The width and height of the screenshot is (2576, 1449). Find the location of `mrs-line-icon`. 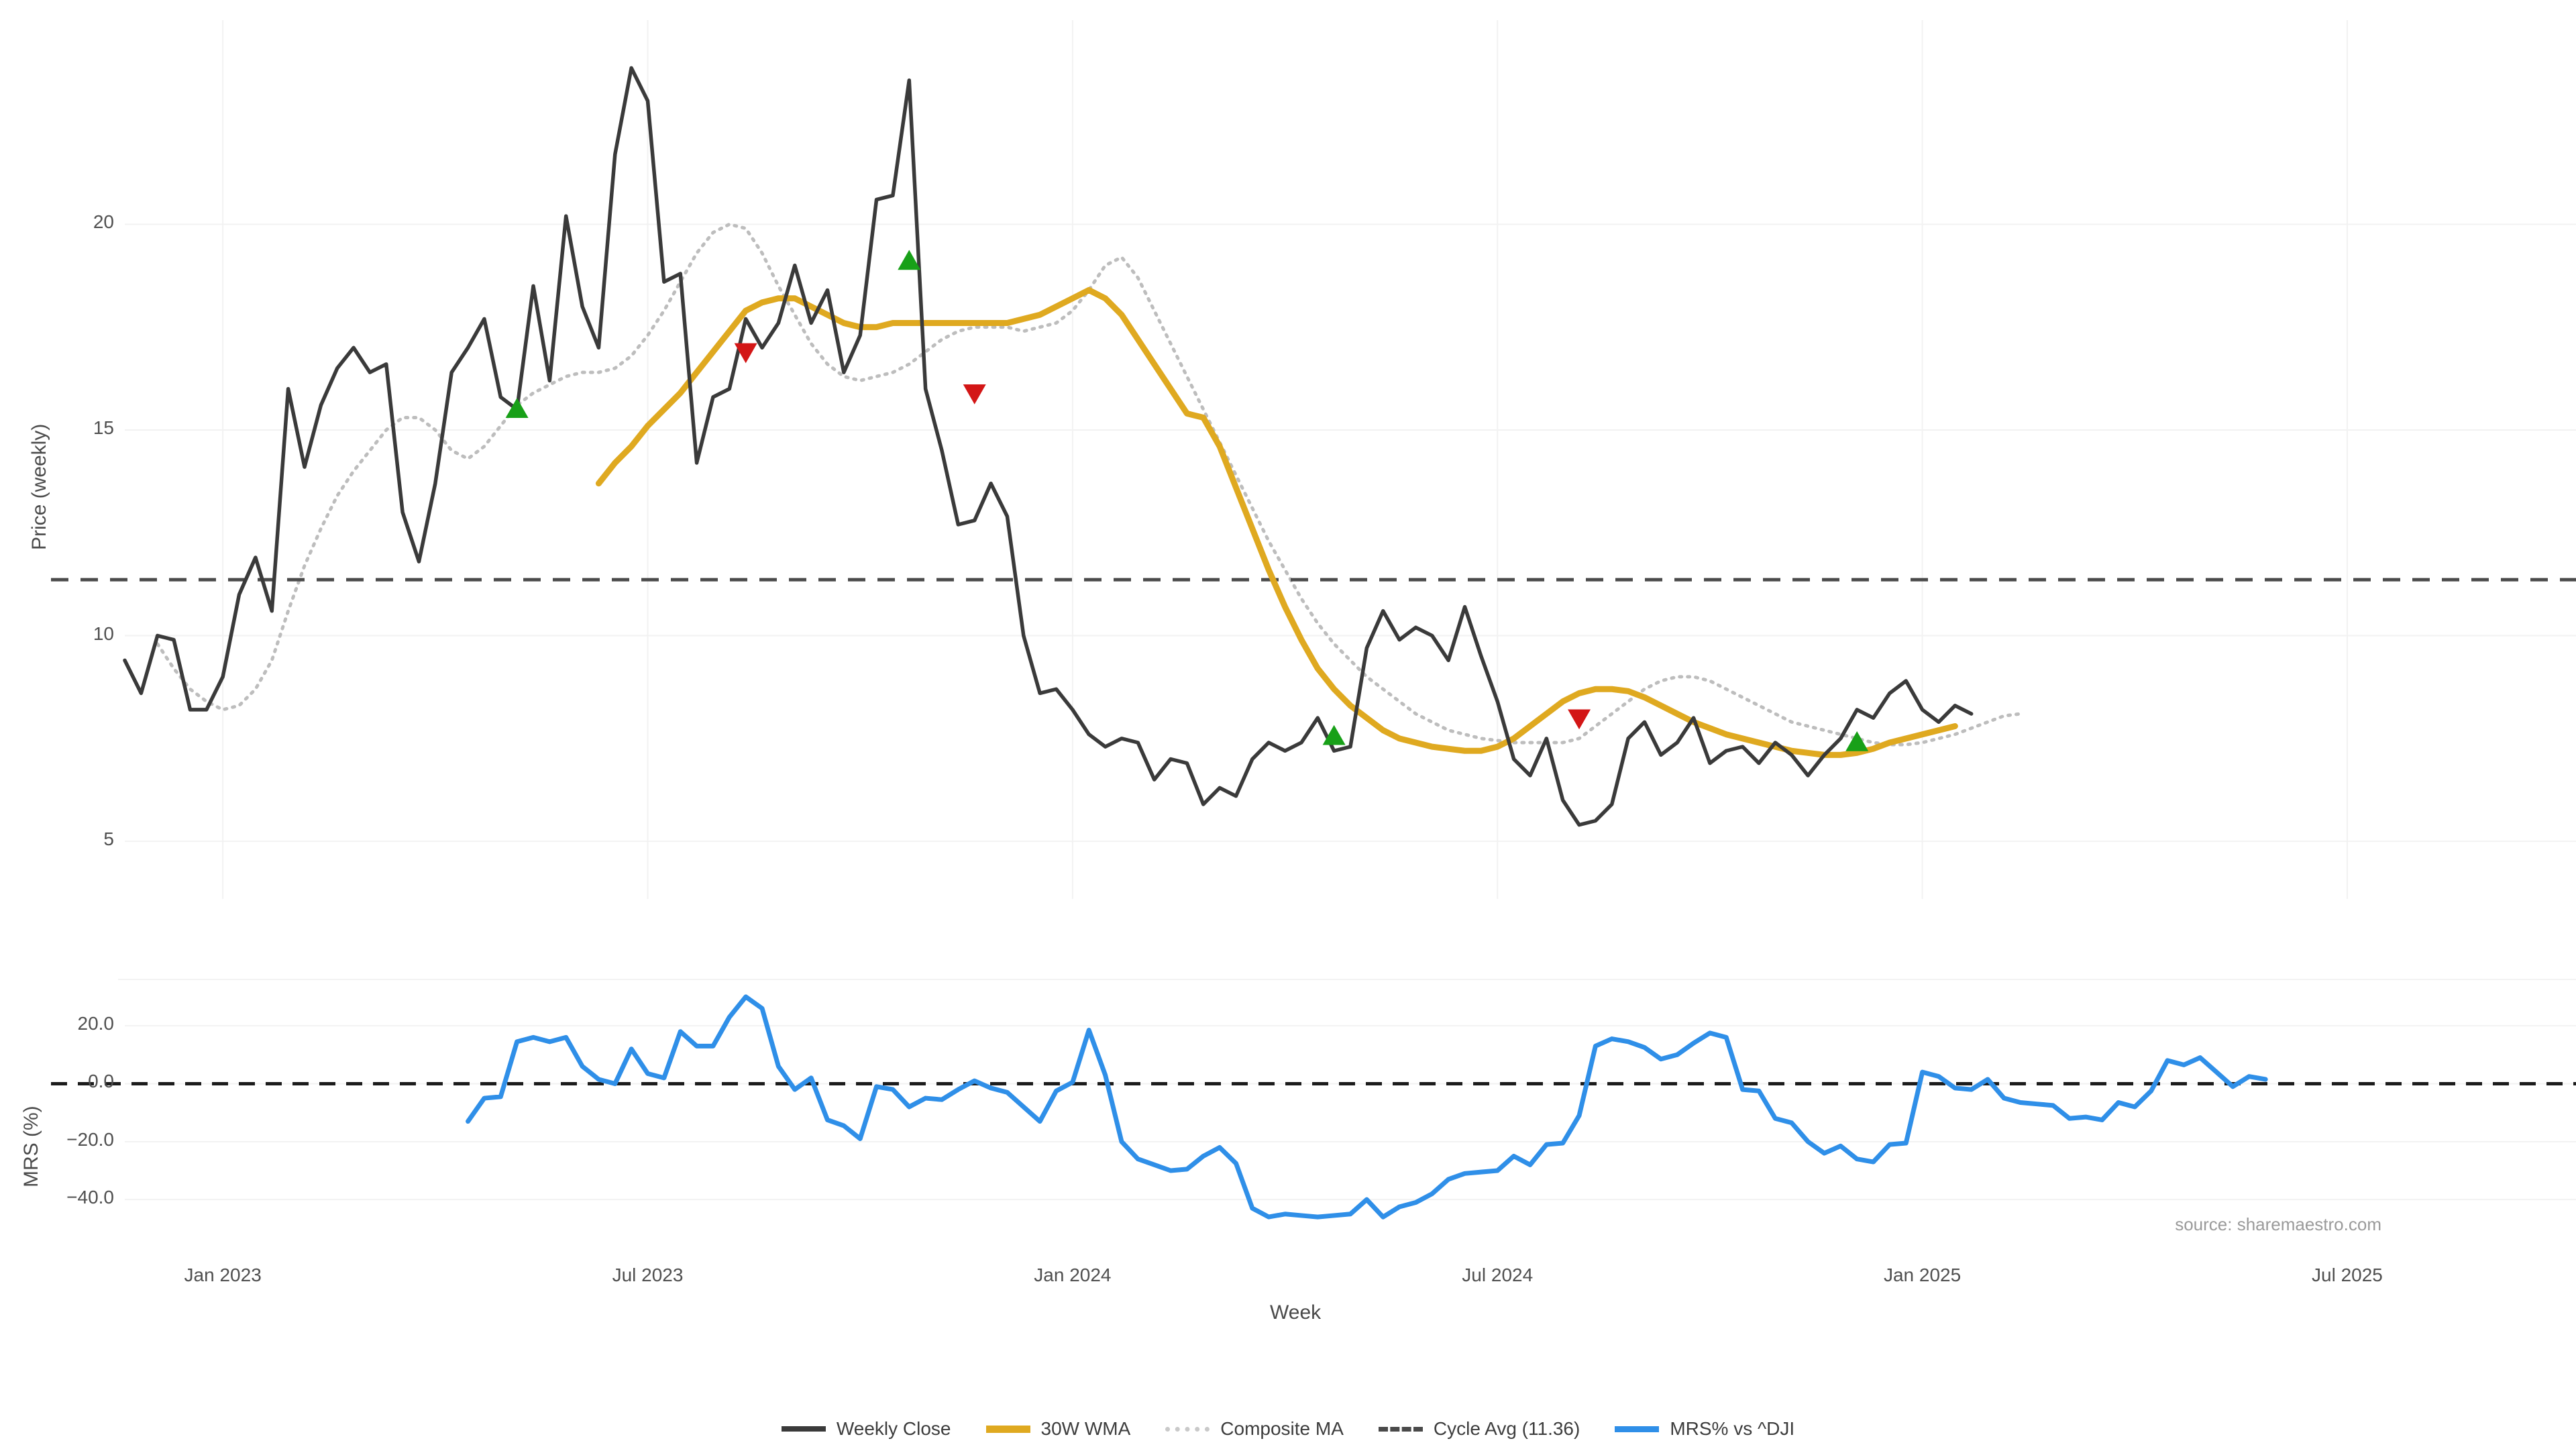

mrs-line-icon is located at coordinates (1637, 1429).